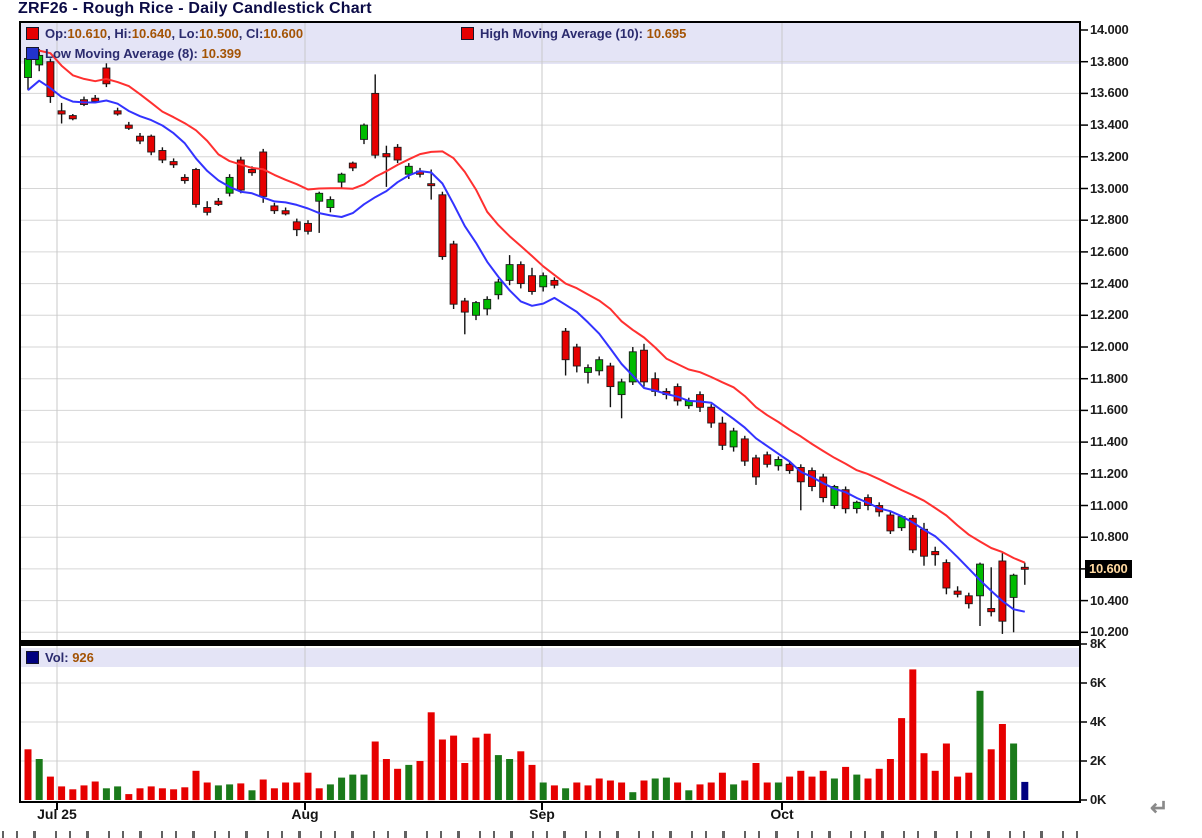 This screenshot has height=838, width=1202. I want to click on x-axis-label: Jul 25, so click(57, 814).